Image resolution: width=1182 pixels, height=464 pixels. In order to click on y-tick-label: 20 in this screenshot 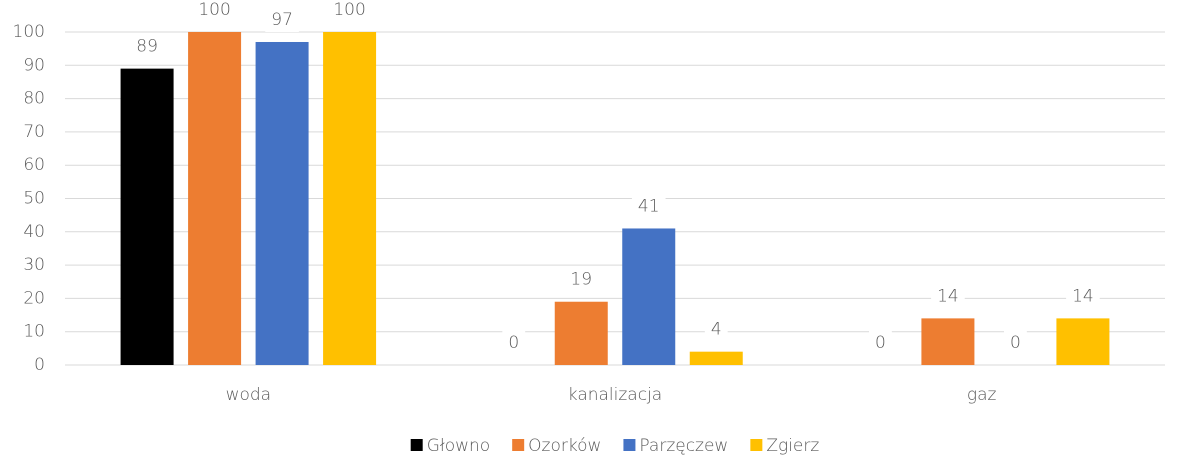, I will do `click(34, 298)`.